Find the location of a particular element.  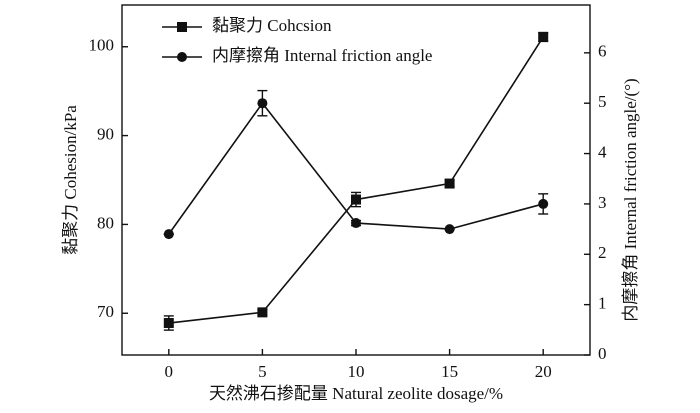

y-axis-title: 黏聚力 Cohesion/kPa is located at coordinates (70, 180).